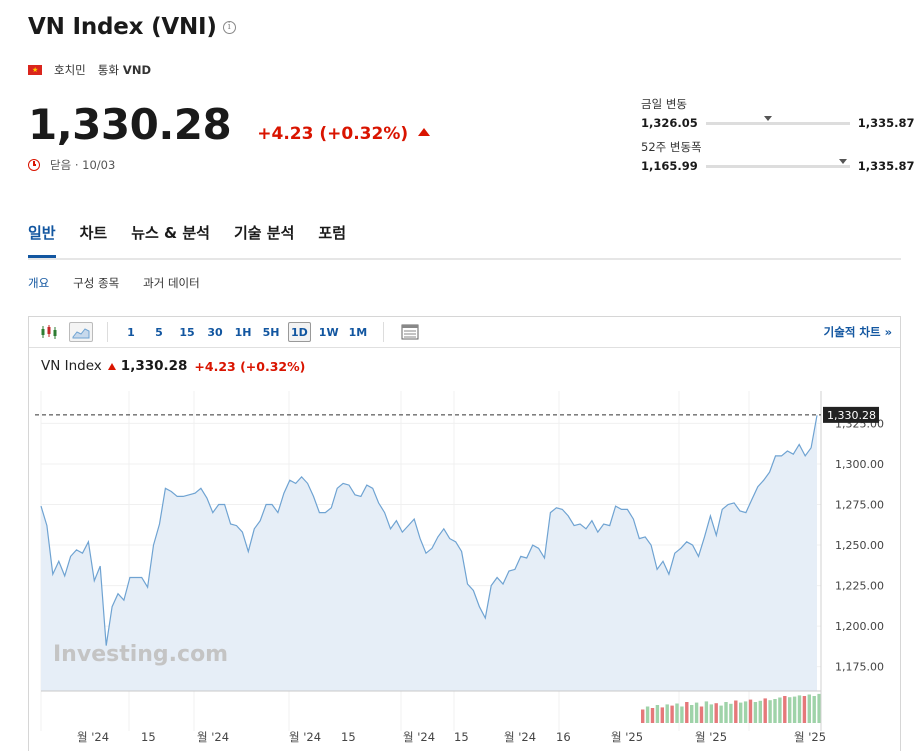  Describe the element at coordinates (96, 283) in the screenshot. I see `subtab-components: 구성 종목` at that location.